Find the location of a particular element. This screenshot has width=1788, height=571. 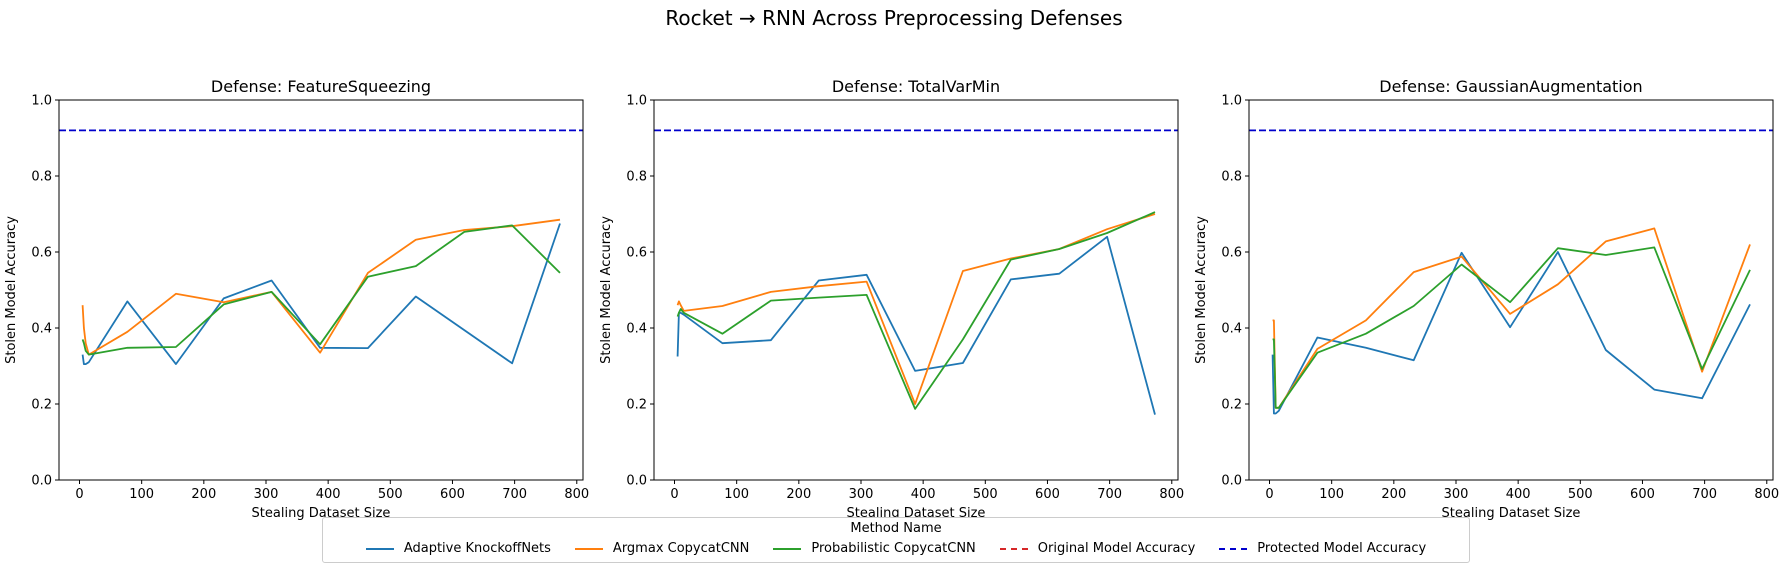

legend-item-protected-model-accuracy: Protected Model Accuracy is located at coordinates (1322, 548).